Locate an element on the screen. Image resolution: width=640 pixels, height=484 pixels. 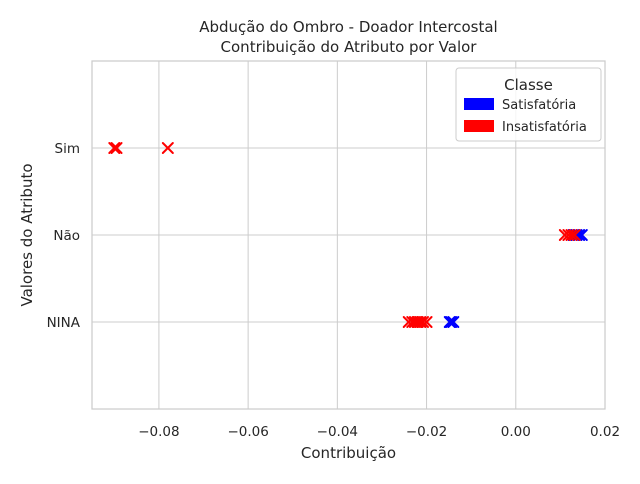
x-tick-label: −0.02 is located at coordinates (426, 432).